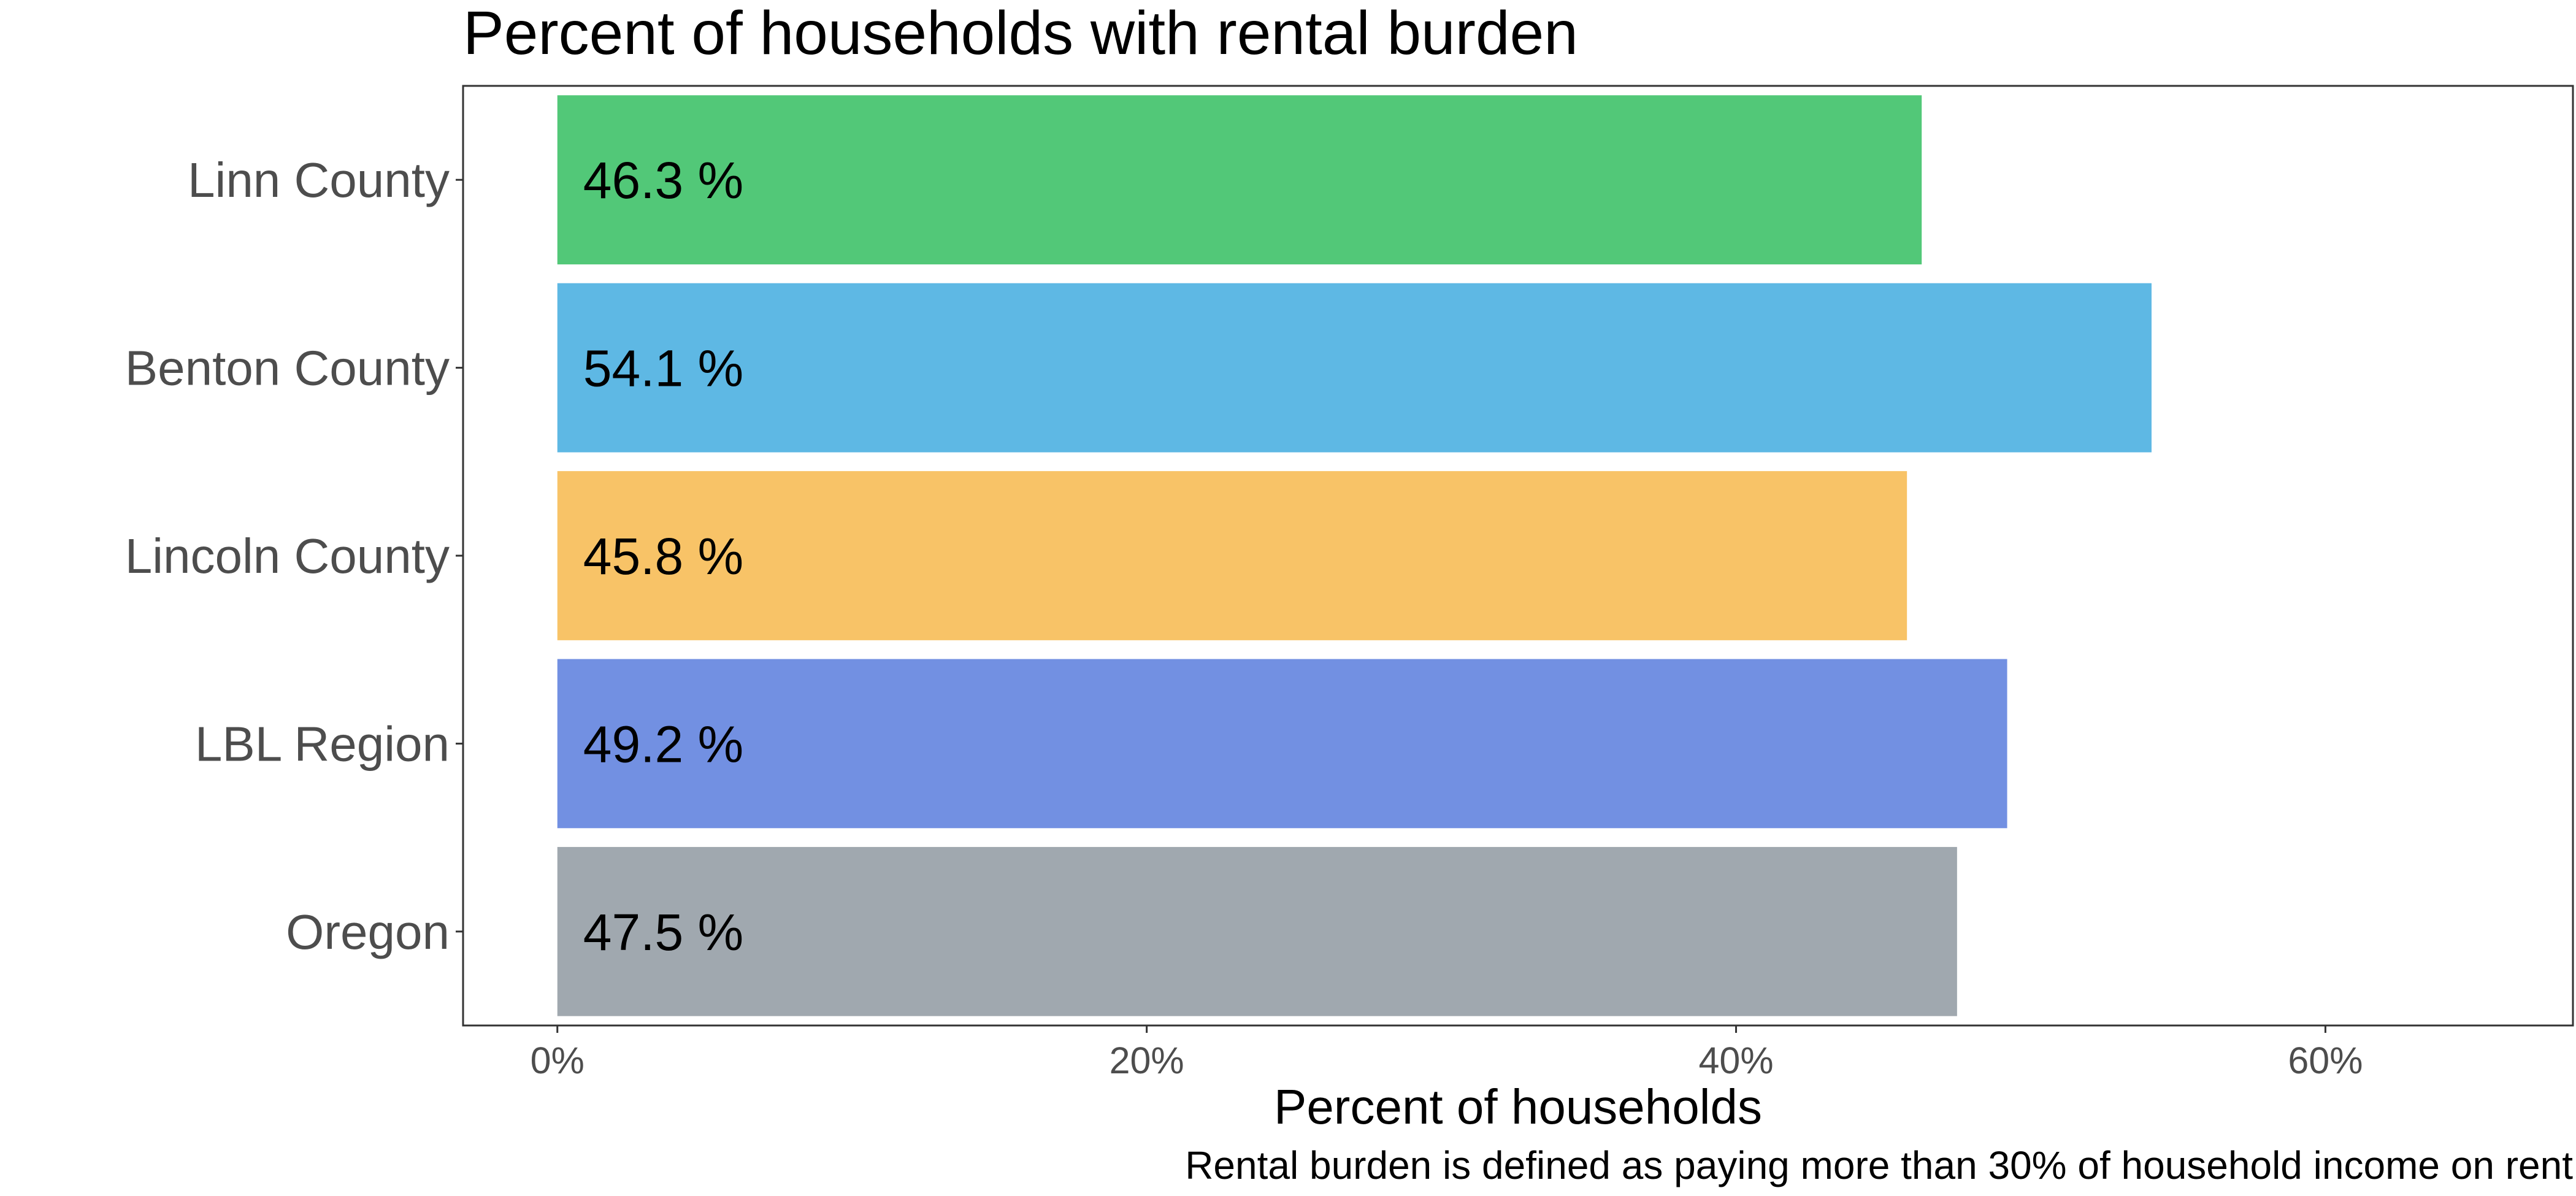 This screenshot has width=2576, height=1196. Describe the element at coordinates (558, 1060) in the screenshot. I see `x-axis-tick-label: 0%` at that location.